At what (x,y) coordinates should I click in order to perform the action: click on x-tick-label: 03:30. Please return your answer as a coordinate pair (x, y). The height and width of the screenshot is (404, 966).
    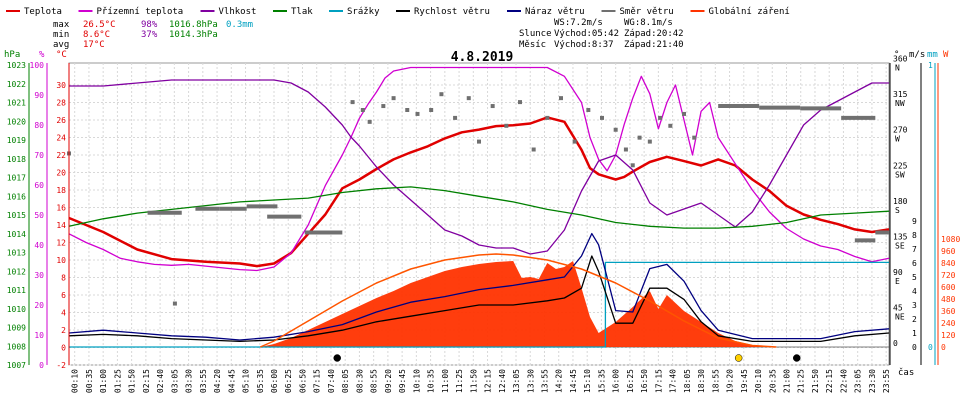
    Looking at the image, I should click on (189, 381).